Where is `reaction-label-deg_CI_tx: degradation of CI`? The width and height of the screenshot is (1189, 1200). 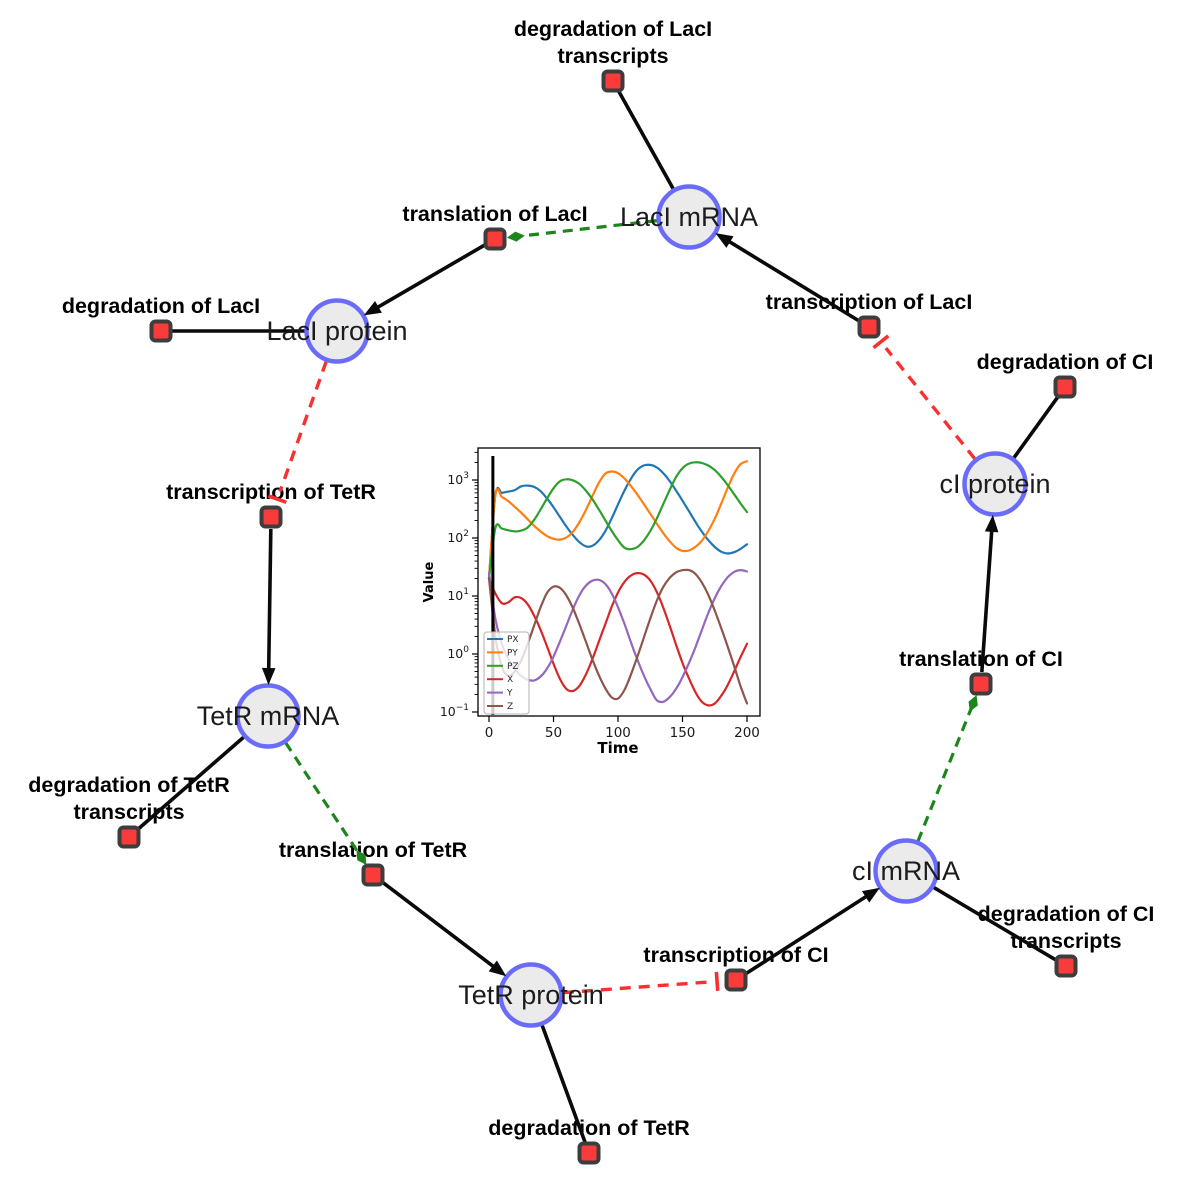 reaction-label-deg_CI_tx: degradation of CI is located at coordinates (1066, 914).